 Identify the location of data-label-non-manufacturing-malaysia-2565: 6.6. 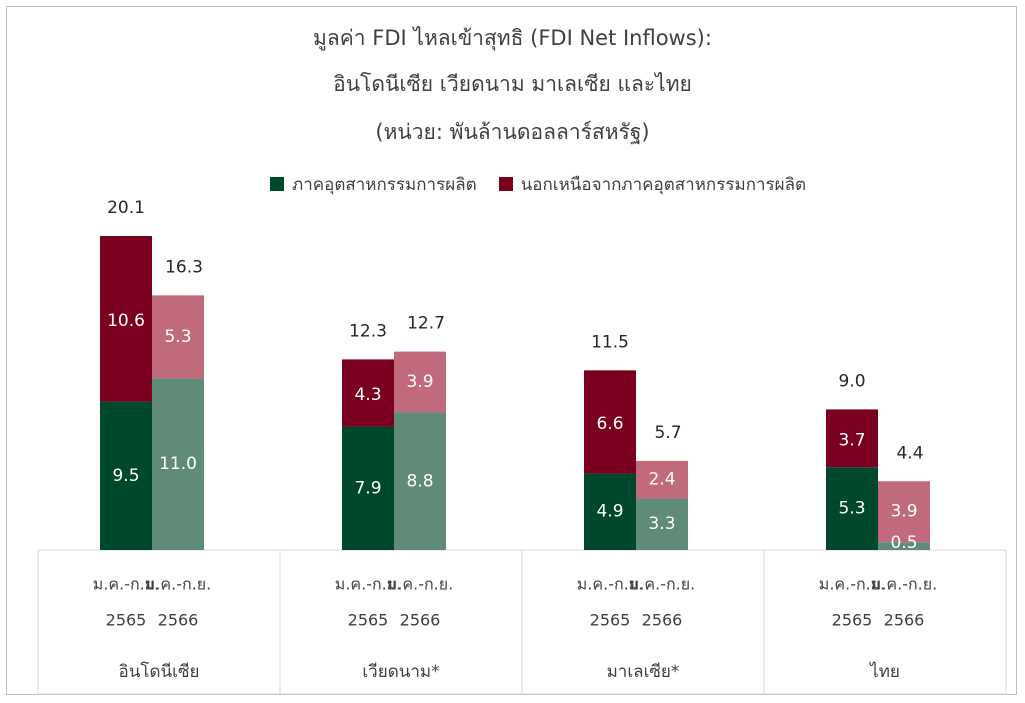
(609, 424).